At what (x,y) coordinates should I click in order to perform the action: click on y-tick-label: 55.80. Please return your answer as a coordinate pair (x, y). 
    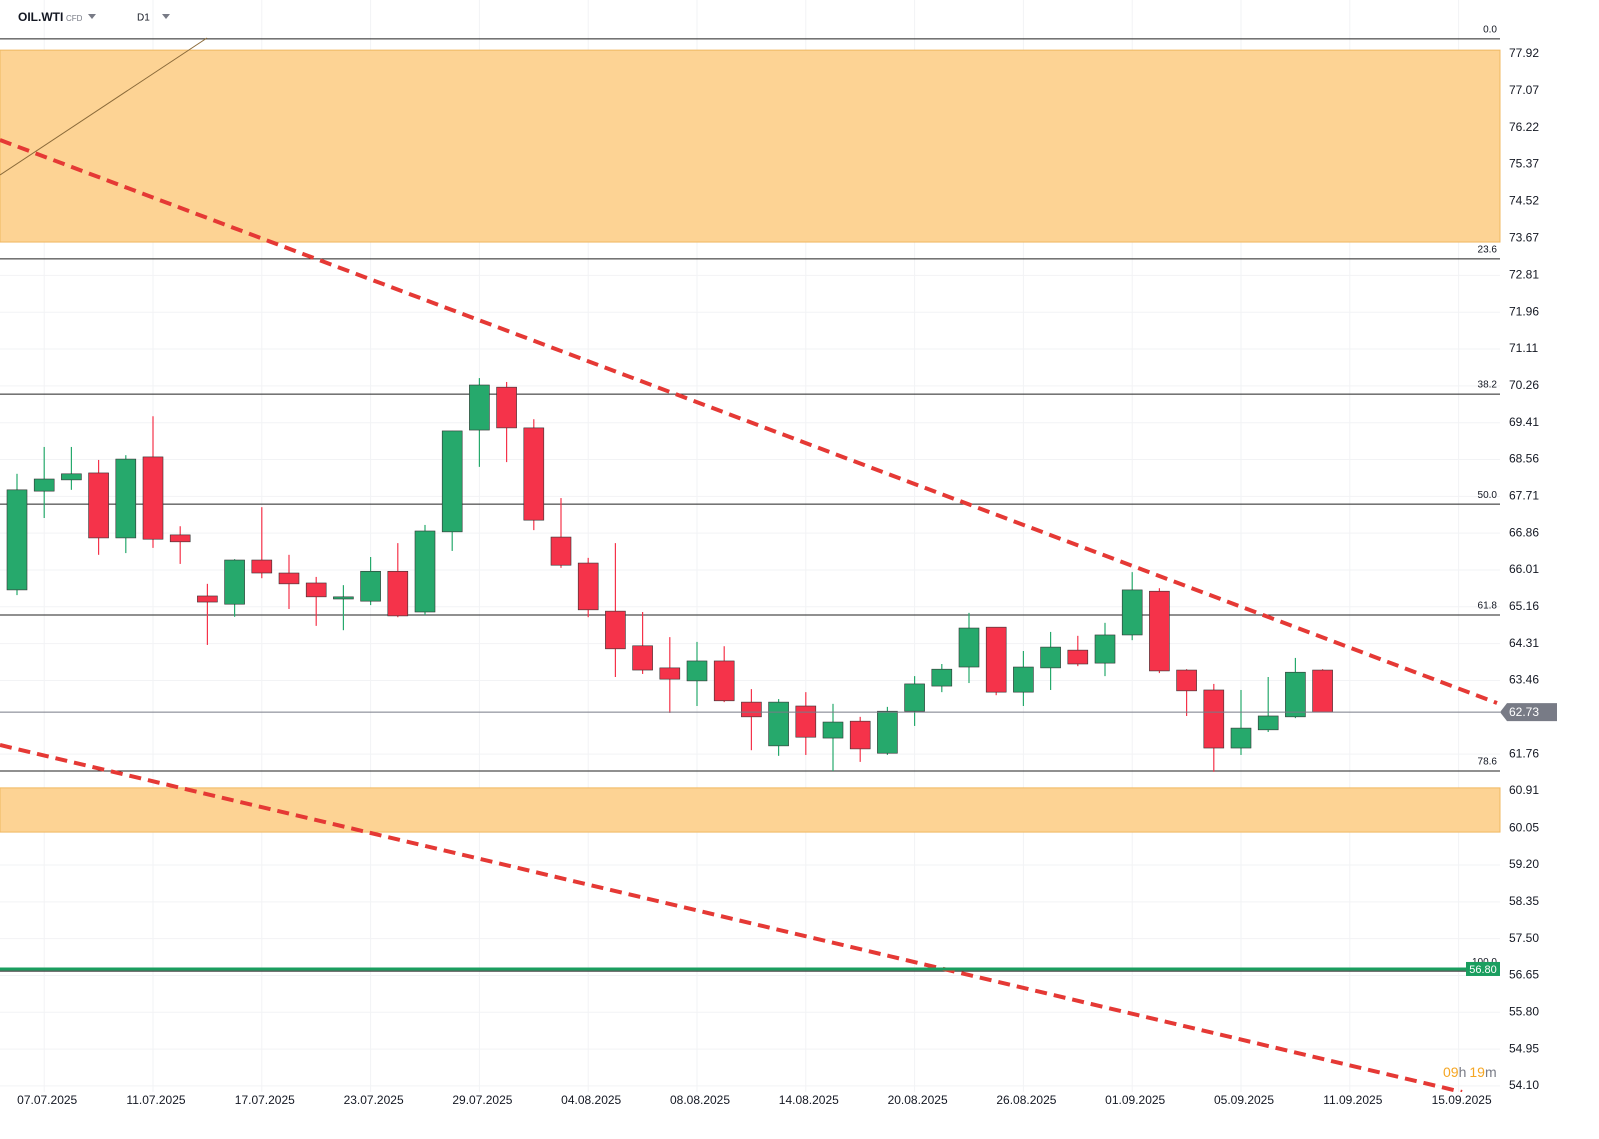
    Looking at the image, I should click on (1524, 1011).